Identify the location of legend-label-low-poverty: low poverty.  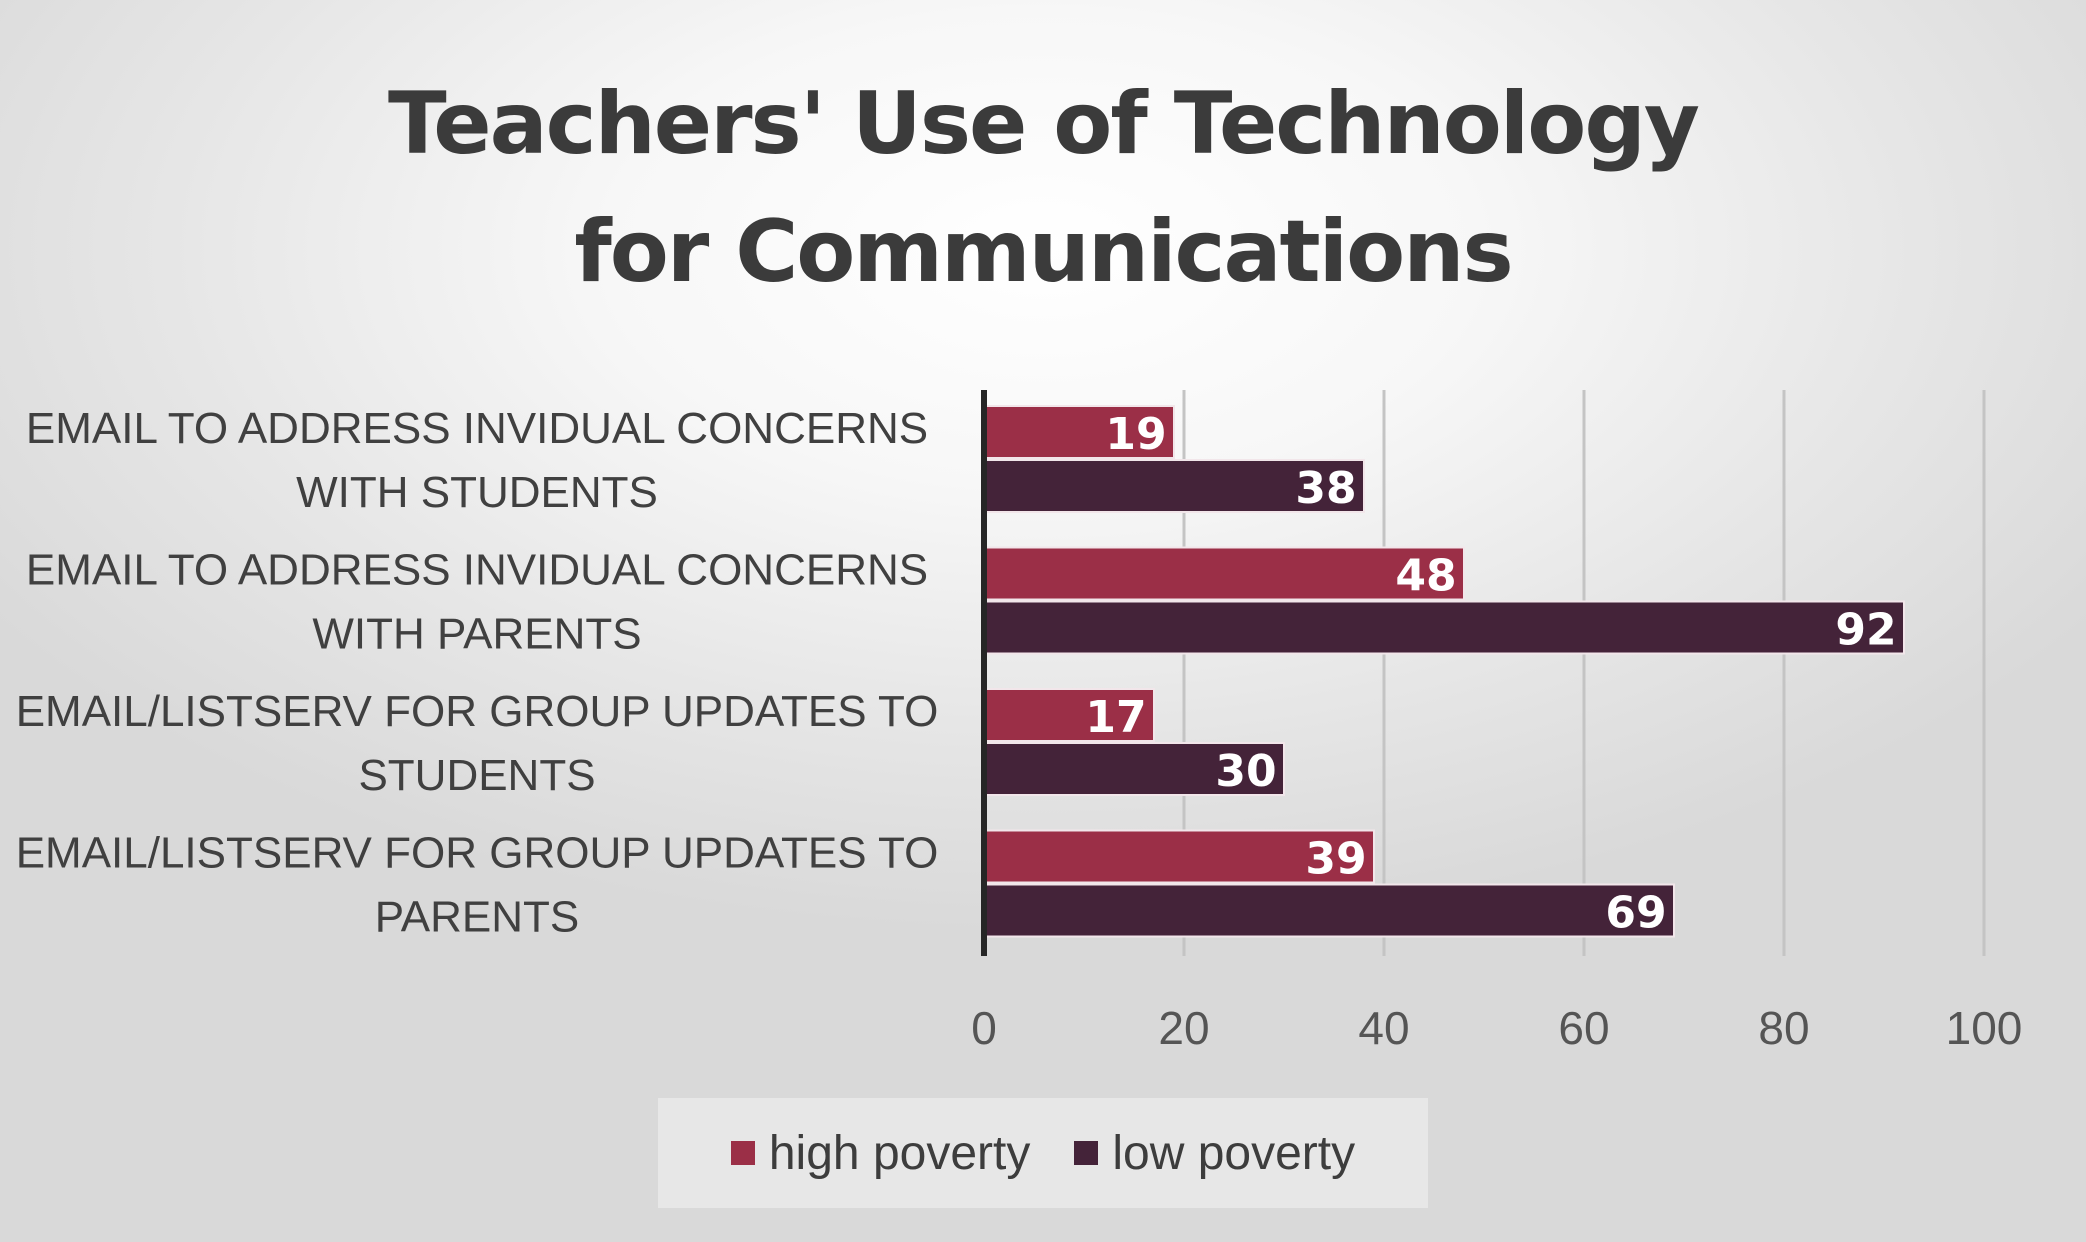
(1234, 1153).